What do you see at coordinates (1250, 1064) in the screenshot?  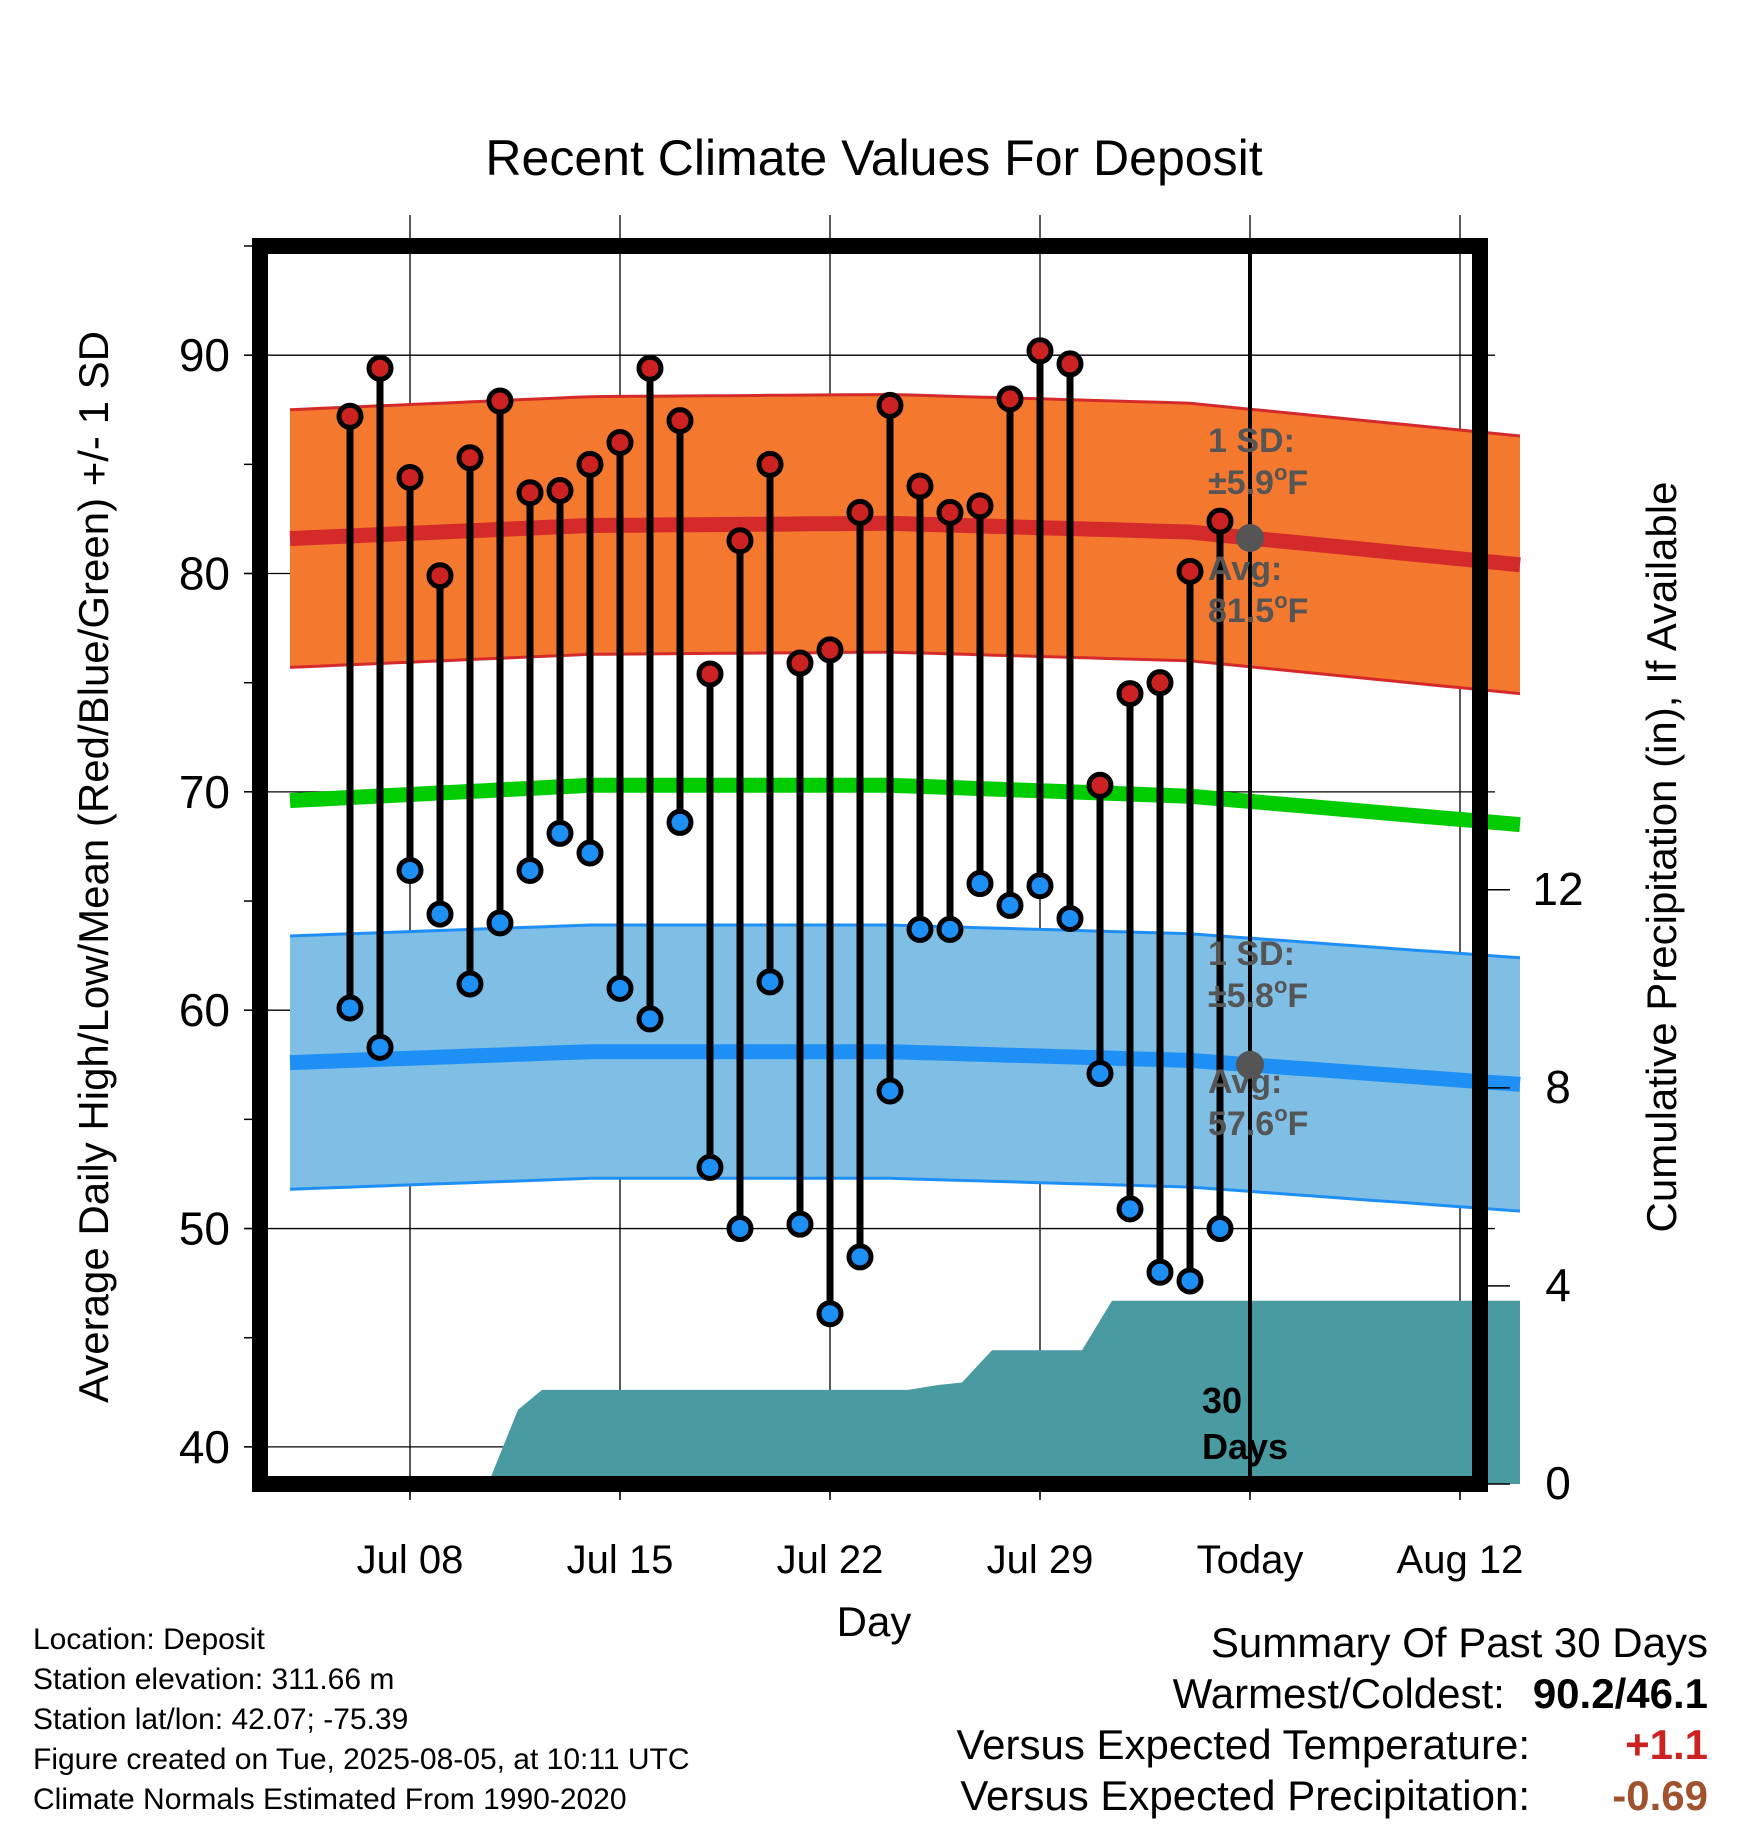 I see `today-low-avg-dot` at bounding box center [1250, 1064].